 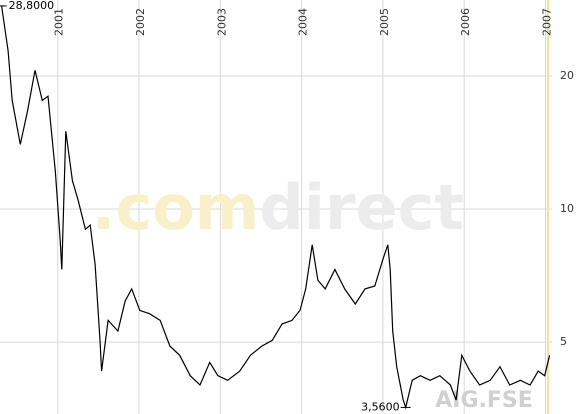 I want to click on x-tick-label: 2005, so click(x=384, y=22).